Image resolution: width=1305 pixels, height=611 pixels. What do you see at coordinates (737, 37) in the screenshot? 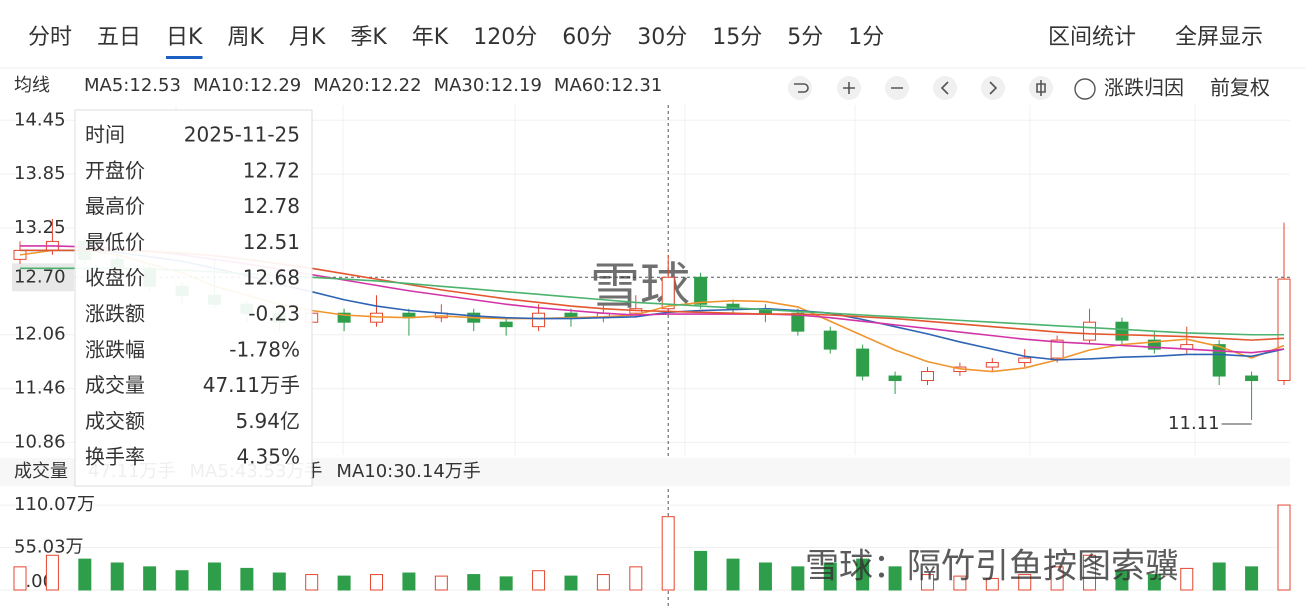
I see `tab: 15分` at bounding box center [737, 37].